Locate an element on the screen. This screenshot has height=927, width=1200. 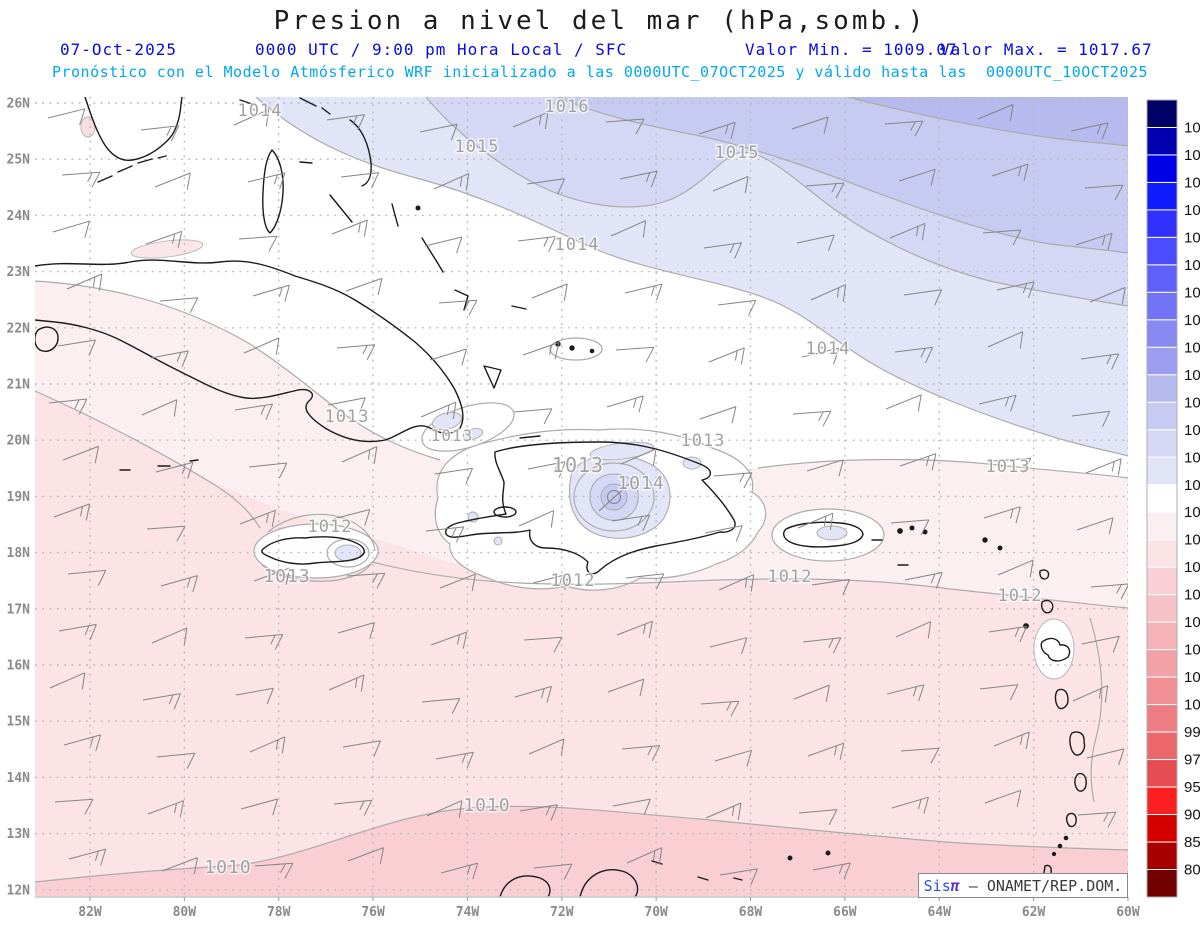
pi-symbol: π is located at coordinates (955, 885).